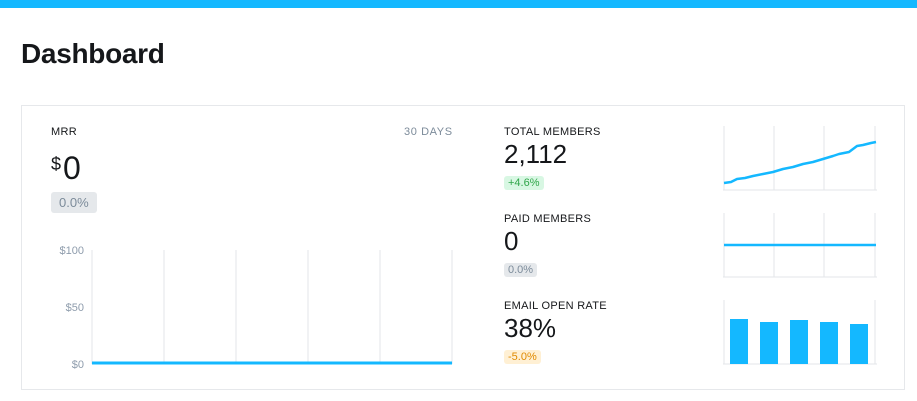 The height and width of the screenshot is (401, 917). Describe the element at coordinates (704, 340) in the screenshot. I see `email-open-rate-metric: EMAIL OPEN RATE 38% -5.0%` at that location.